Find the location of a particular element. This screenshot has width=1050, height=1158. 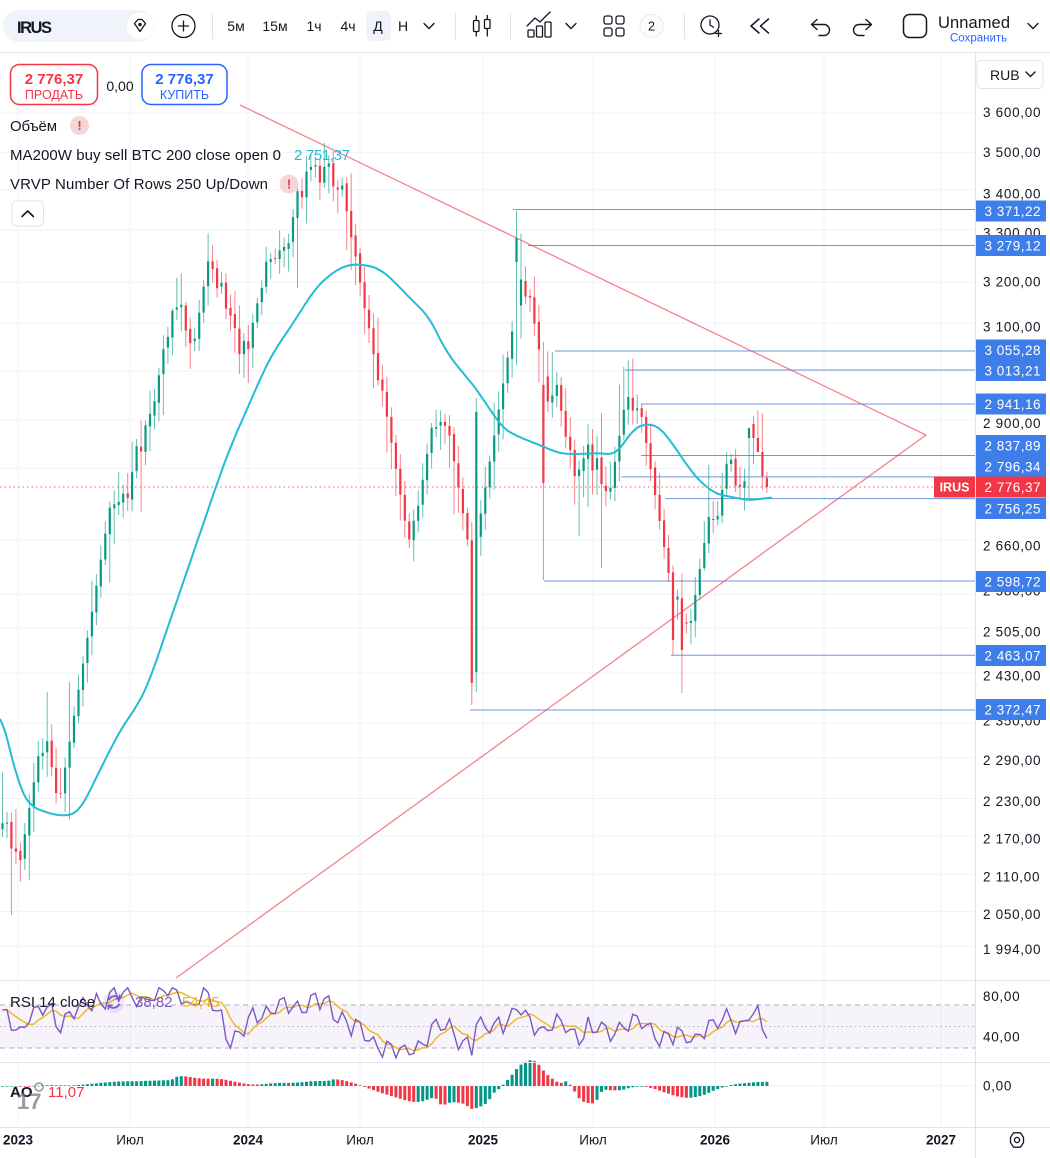

svg-text: AO is located at coordinates (21, 1092).